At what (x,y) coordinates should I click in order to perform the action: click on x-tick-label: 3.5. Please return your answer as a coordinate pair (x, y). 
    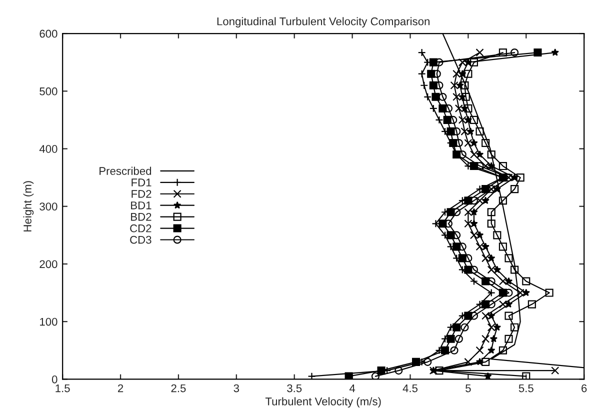
    Looking at the image, I should click on (294, 388).